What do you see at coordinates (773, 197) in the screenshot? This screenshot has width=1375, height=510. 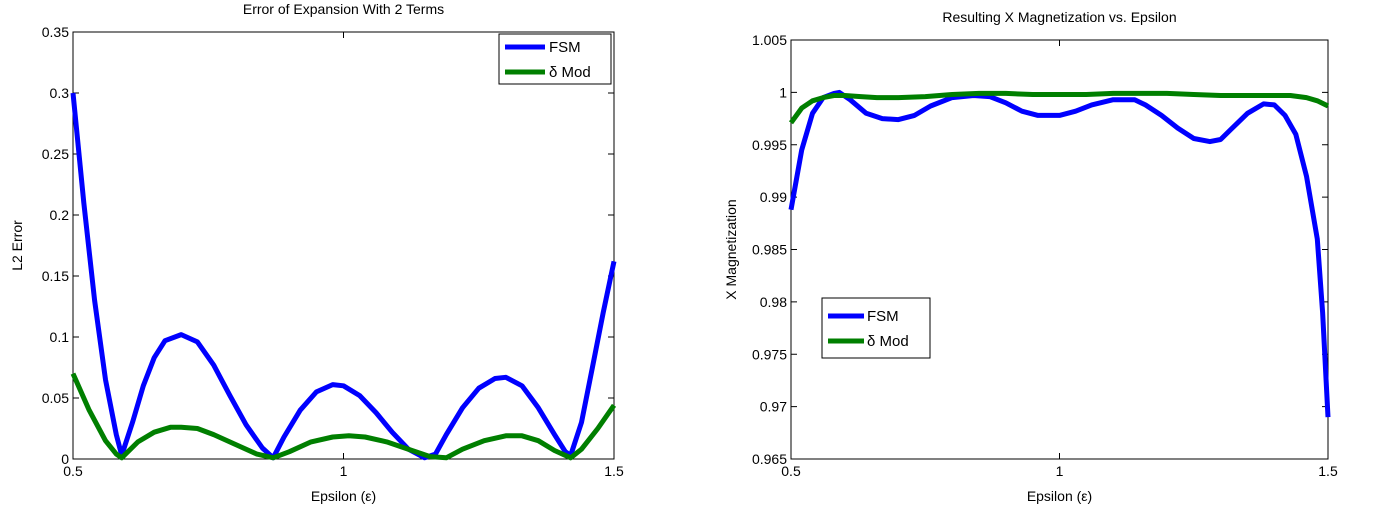 I see `y-tick-label: 0.99` at bounding box center [773, 197].